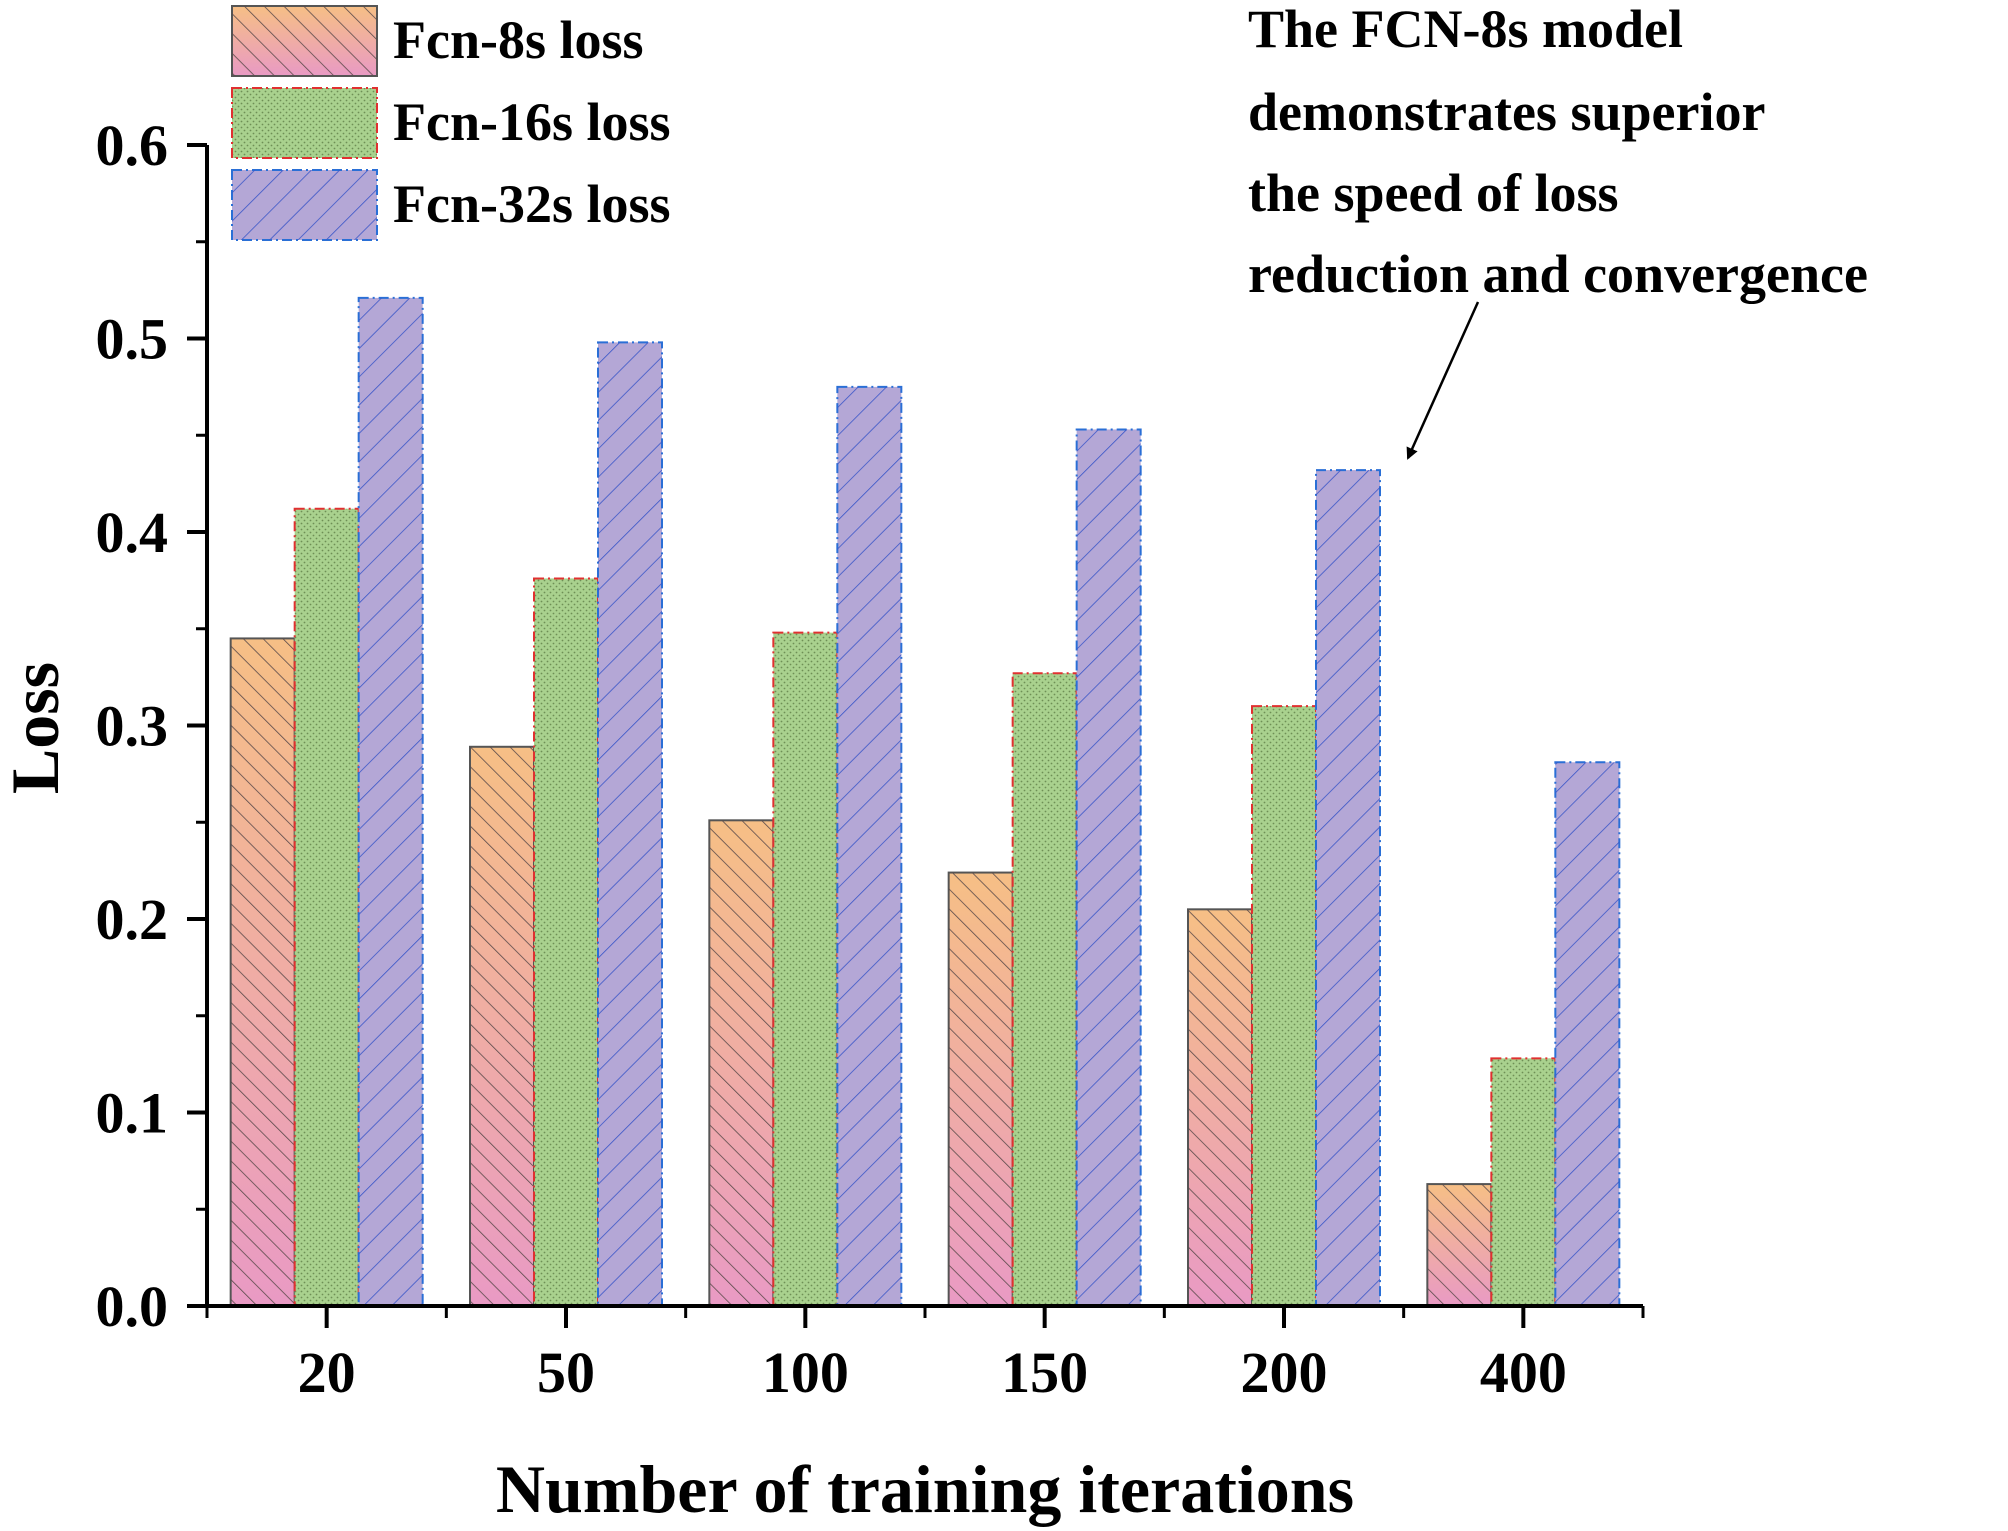  Describe the element at coordinates (132, 1306) in the screenshot. I see `y-tick-label: 0.0` at that location.